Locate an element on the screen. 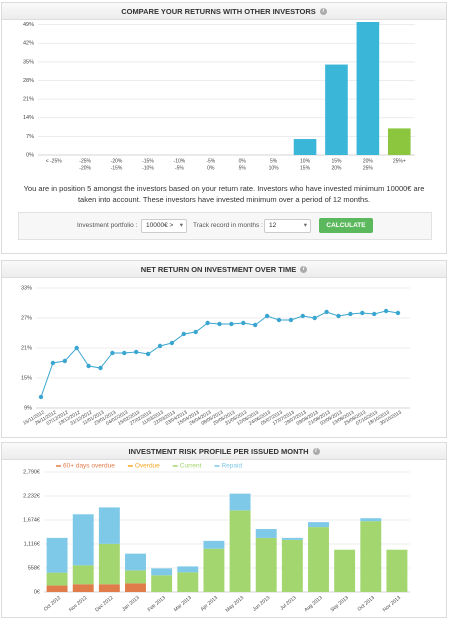 This screenshot has height=618, width=450. x-tick-label: 15% is located at coordinates (305, 168).